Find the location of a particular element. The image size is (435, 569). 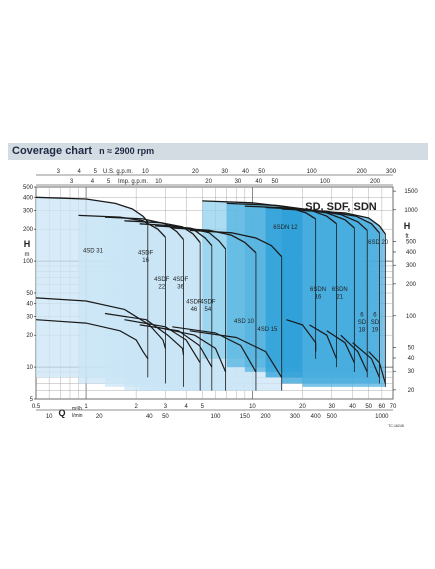

y-tick-label-ft: 500 is located at coordinates (411, 243).